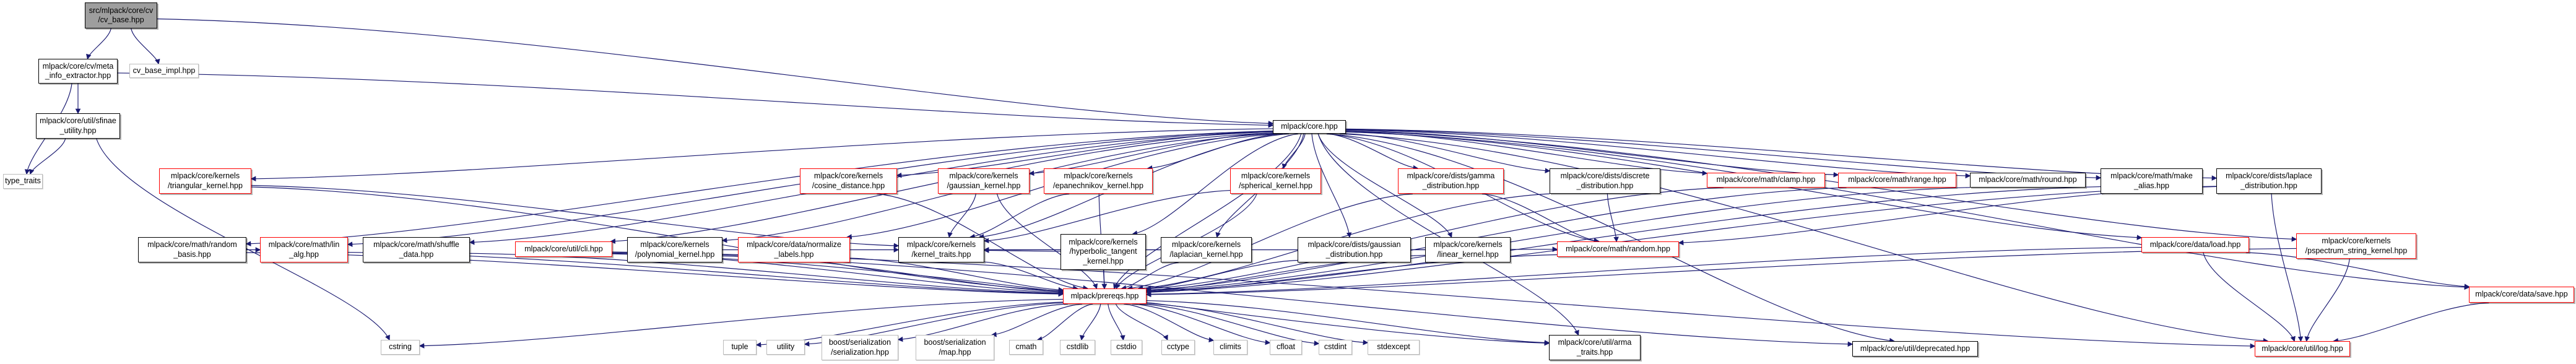 The width and height of the screenshot is (2576, 364). Describe the element at coordinates (1275, 185) in the screenshot. I see `node-label: /spherical_kernel.hpp` at that location.